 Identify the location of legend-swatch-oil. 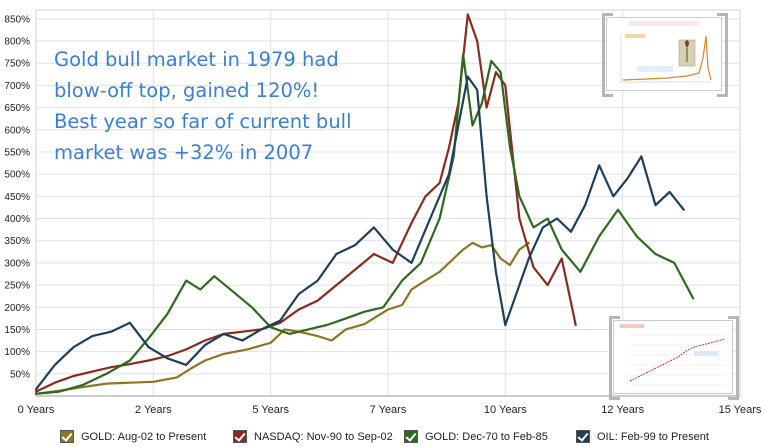
(583, 436).